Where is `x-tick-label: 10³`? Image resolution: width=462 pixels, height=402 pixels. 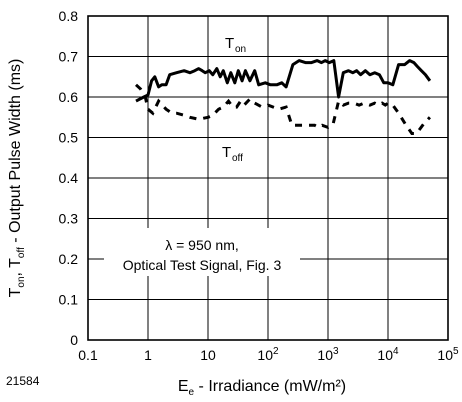 x-tick-label: 10³ is located at coordinates (328, 354).